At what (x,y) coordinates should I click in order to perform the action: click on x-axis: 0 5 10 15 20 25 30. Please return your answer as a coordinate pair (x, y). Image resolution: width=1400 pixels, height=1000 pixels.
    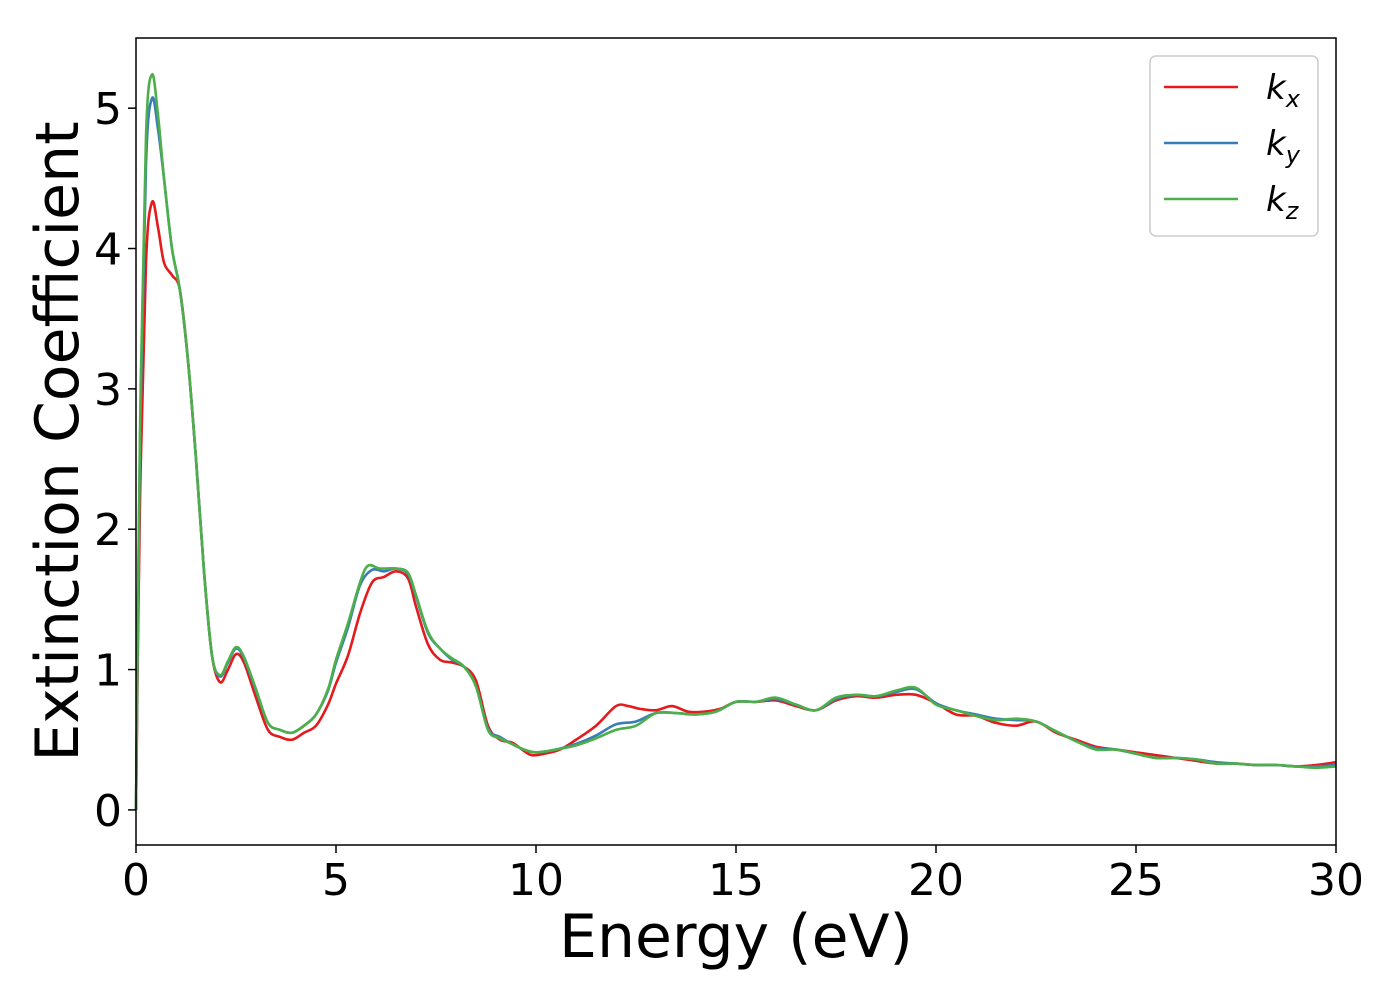
    Looking at the image, I should click on (743, 875).